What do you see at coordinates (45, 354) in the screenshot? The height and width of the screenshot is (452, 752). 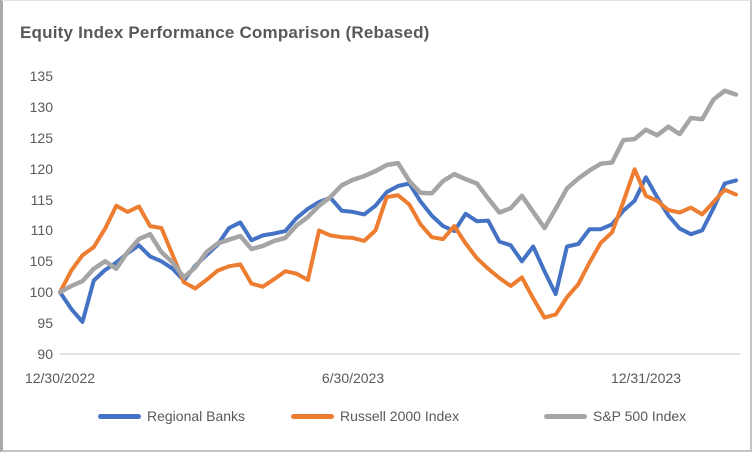 I see `y-axis-tick-label: 90` at bounding box center [45, 354].